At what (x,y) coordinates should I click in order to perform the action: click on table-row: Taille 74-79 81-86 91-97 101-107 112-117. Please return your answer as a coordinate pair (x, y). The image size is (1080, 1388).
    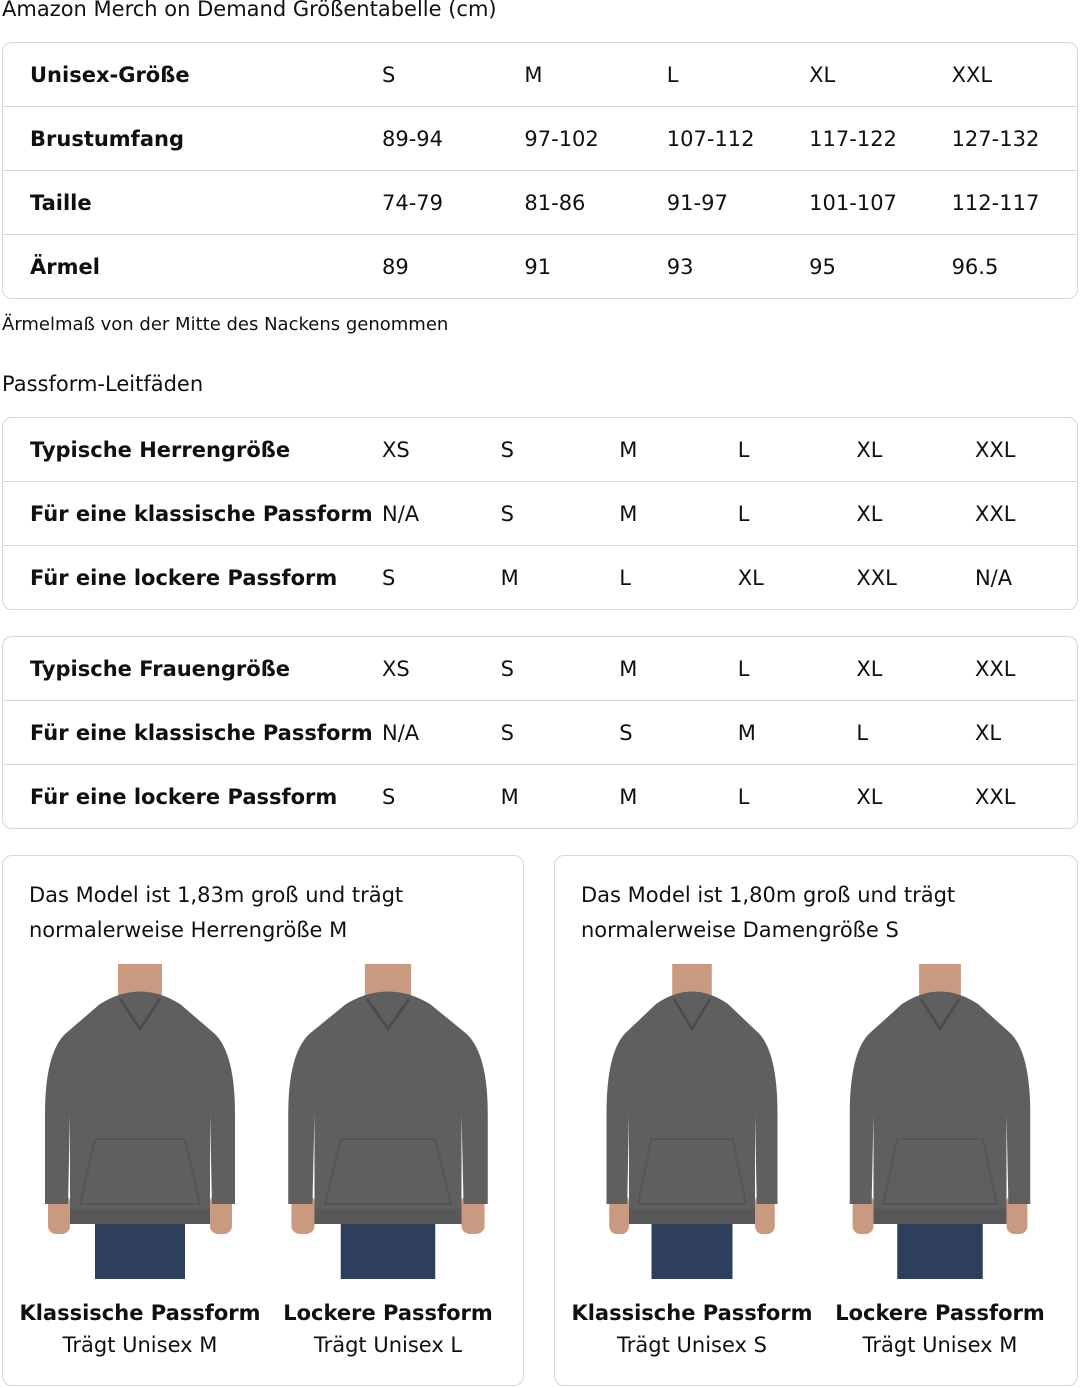
    Looking at the image, I should click on (540, 202).